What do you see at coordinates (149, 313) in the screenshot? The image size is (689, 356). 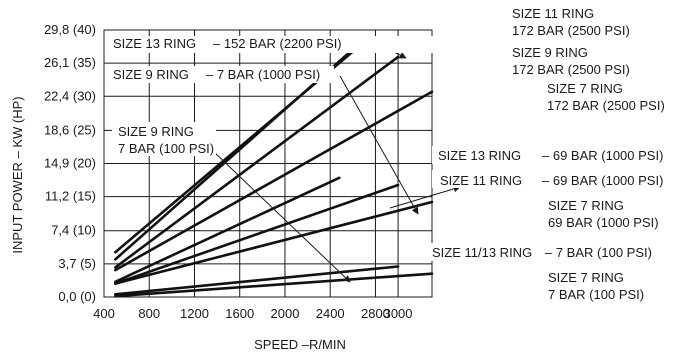 I see `x-tick-label: 800` at bounding box center [149, 313].